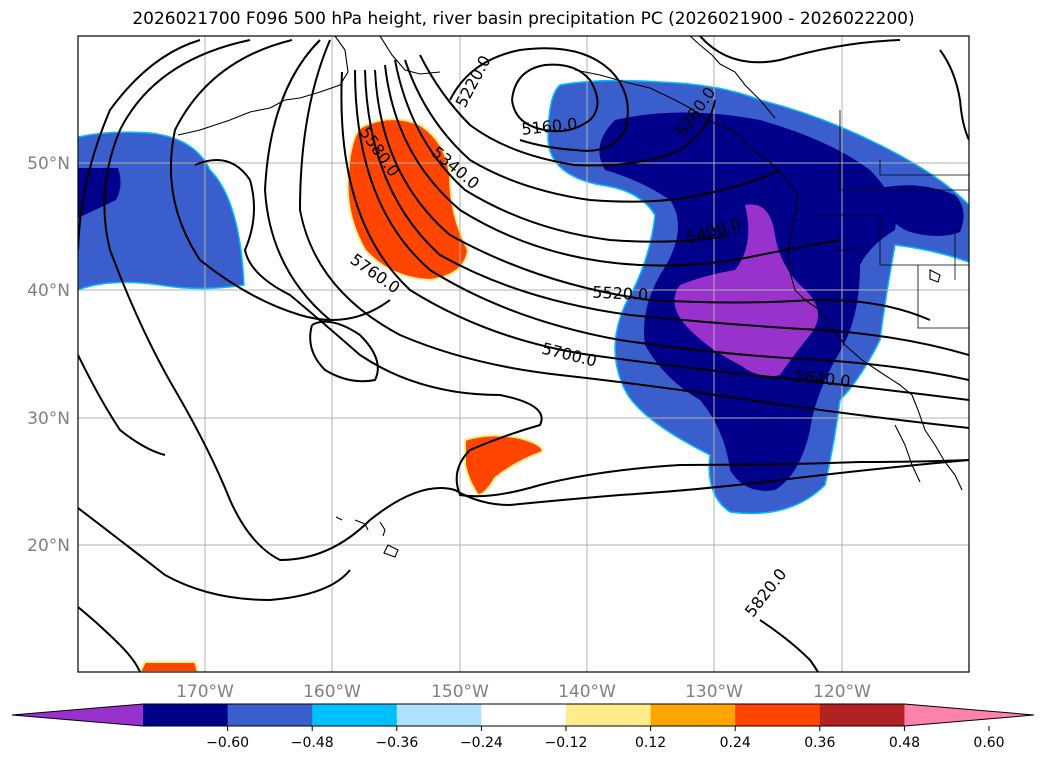 Image resolution: width=1047 pixels, height=765 pixels. What do you see at coordinates (460, 692) in the screenshot?
I see `lon-label-150w: 150°W` at bounding box center [460, 692].